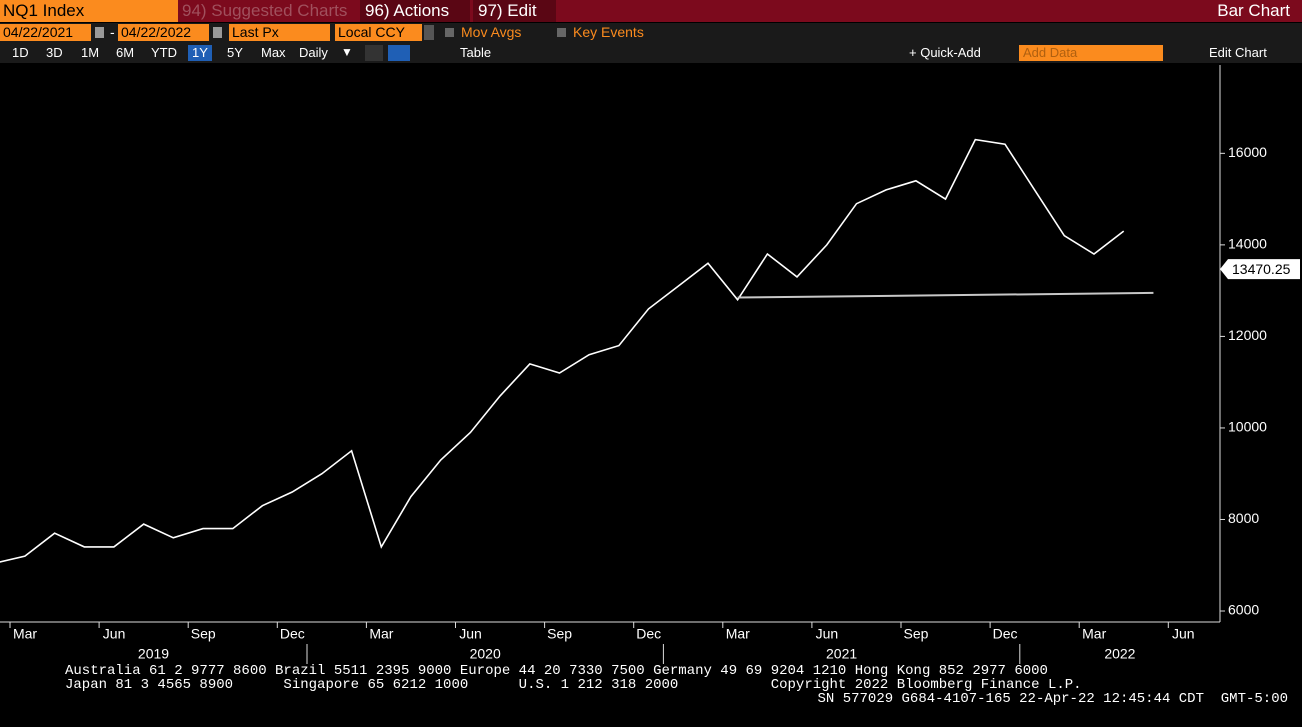 Image resolution: width=1302 pixels, height=727 pixels. Describe the element at coordinates (491, 32) in the screenshot. I see `mov-avgs: Mov Avgs` at that location.